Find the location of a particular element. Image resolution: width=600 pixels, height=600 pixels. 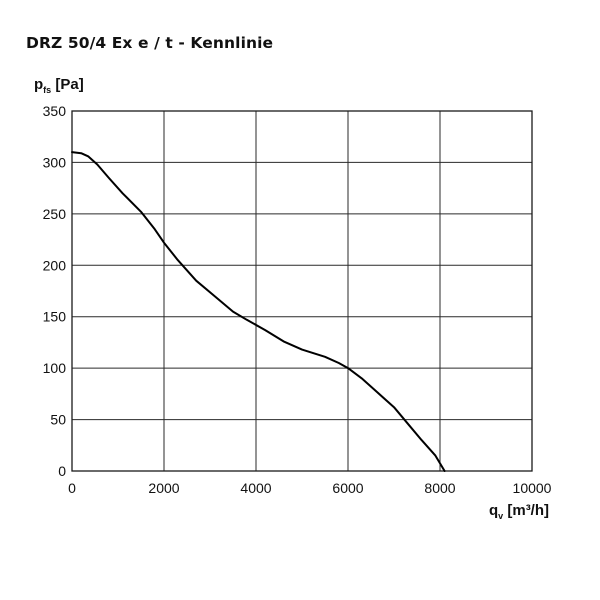

x-axis-label-sub: v is located at coordinates (501, 516).